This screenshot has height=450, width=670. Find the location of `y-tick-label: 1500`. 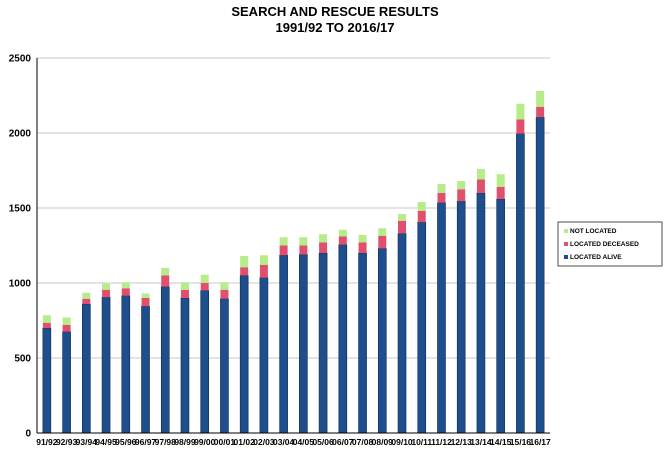

y-tick-label: 1500 is located at coordinates (20, 209).